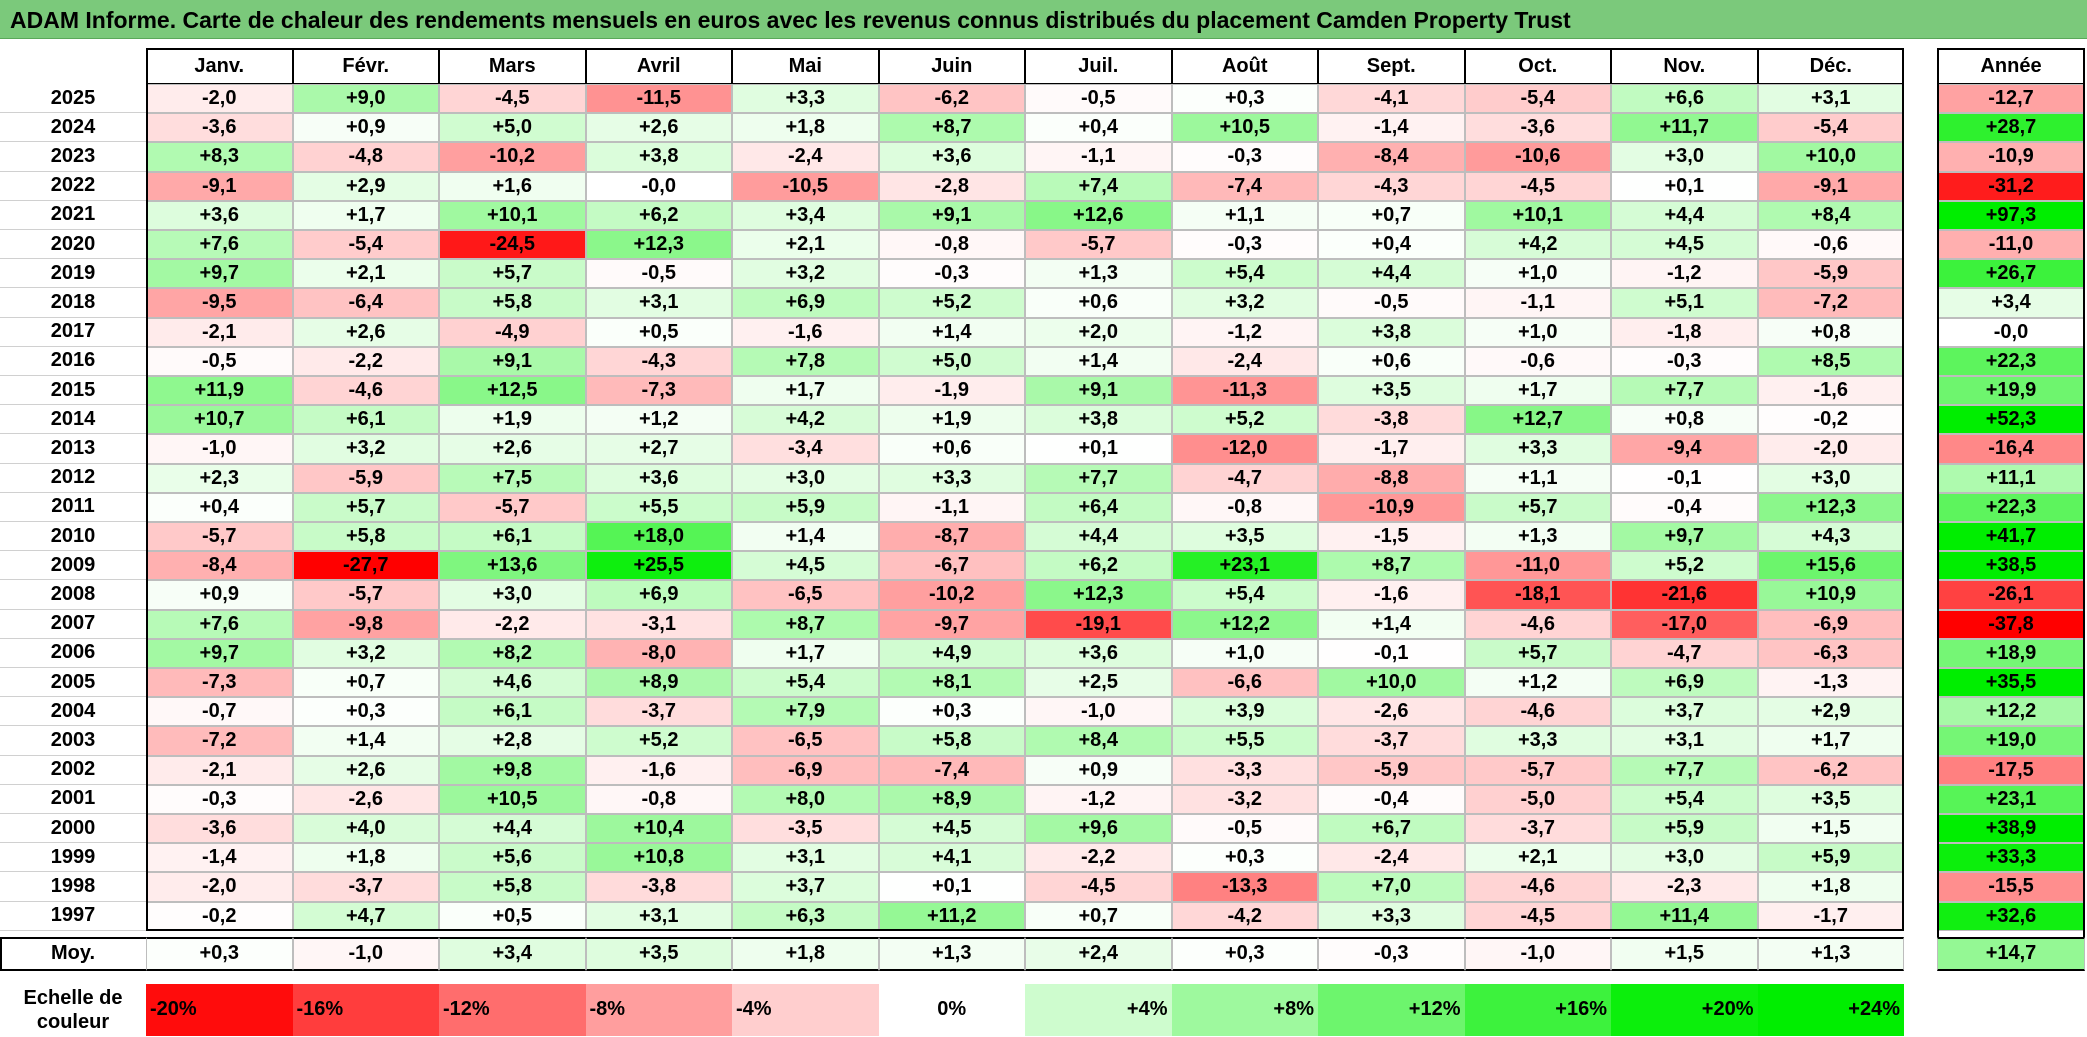 This screenshot has width=2087, height=1037. I want to click on heatmap-cell: +2,3, so click(219, 478).